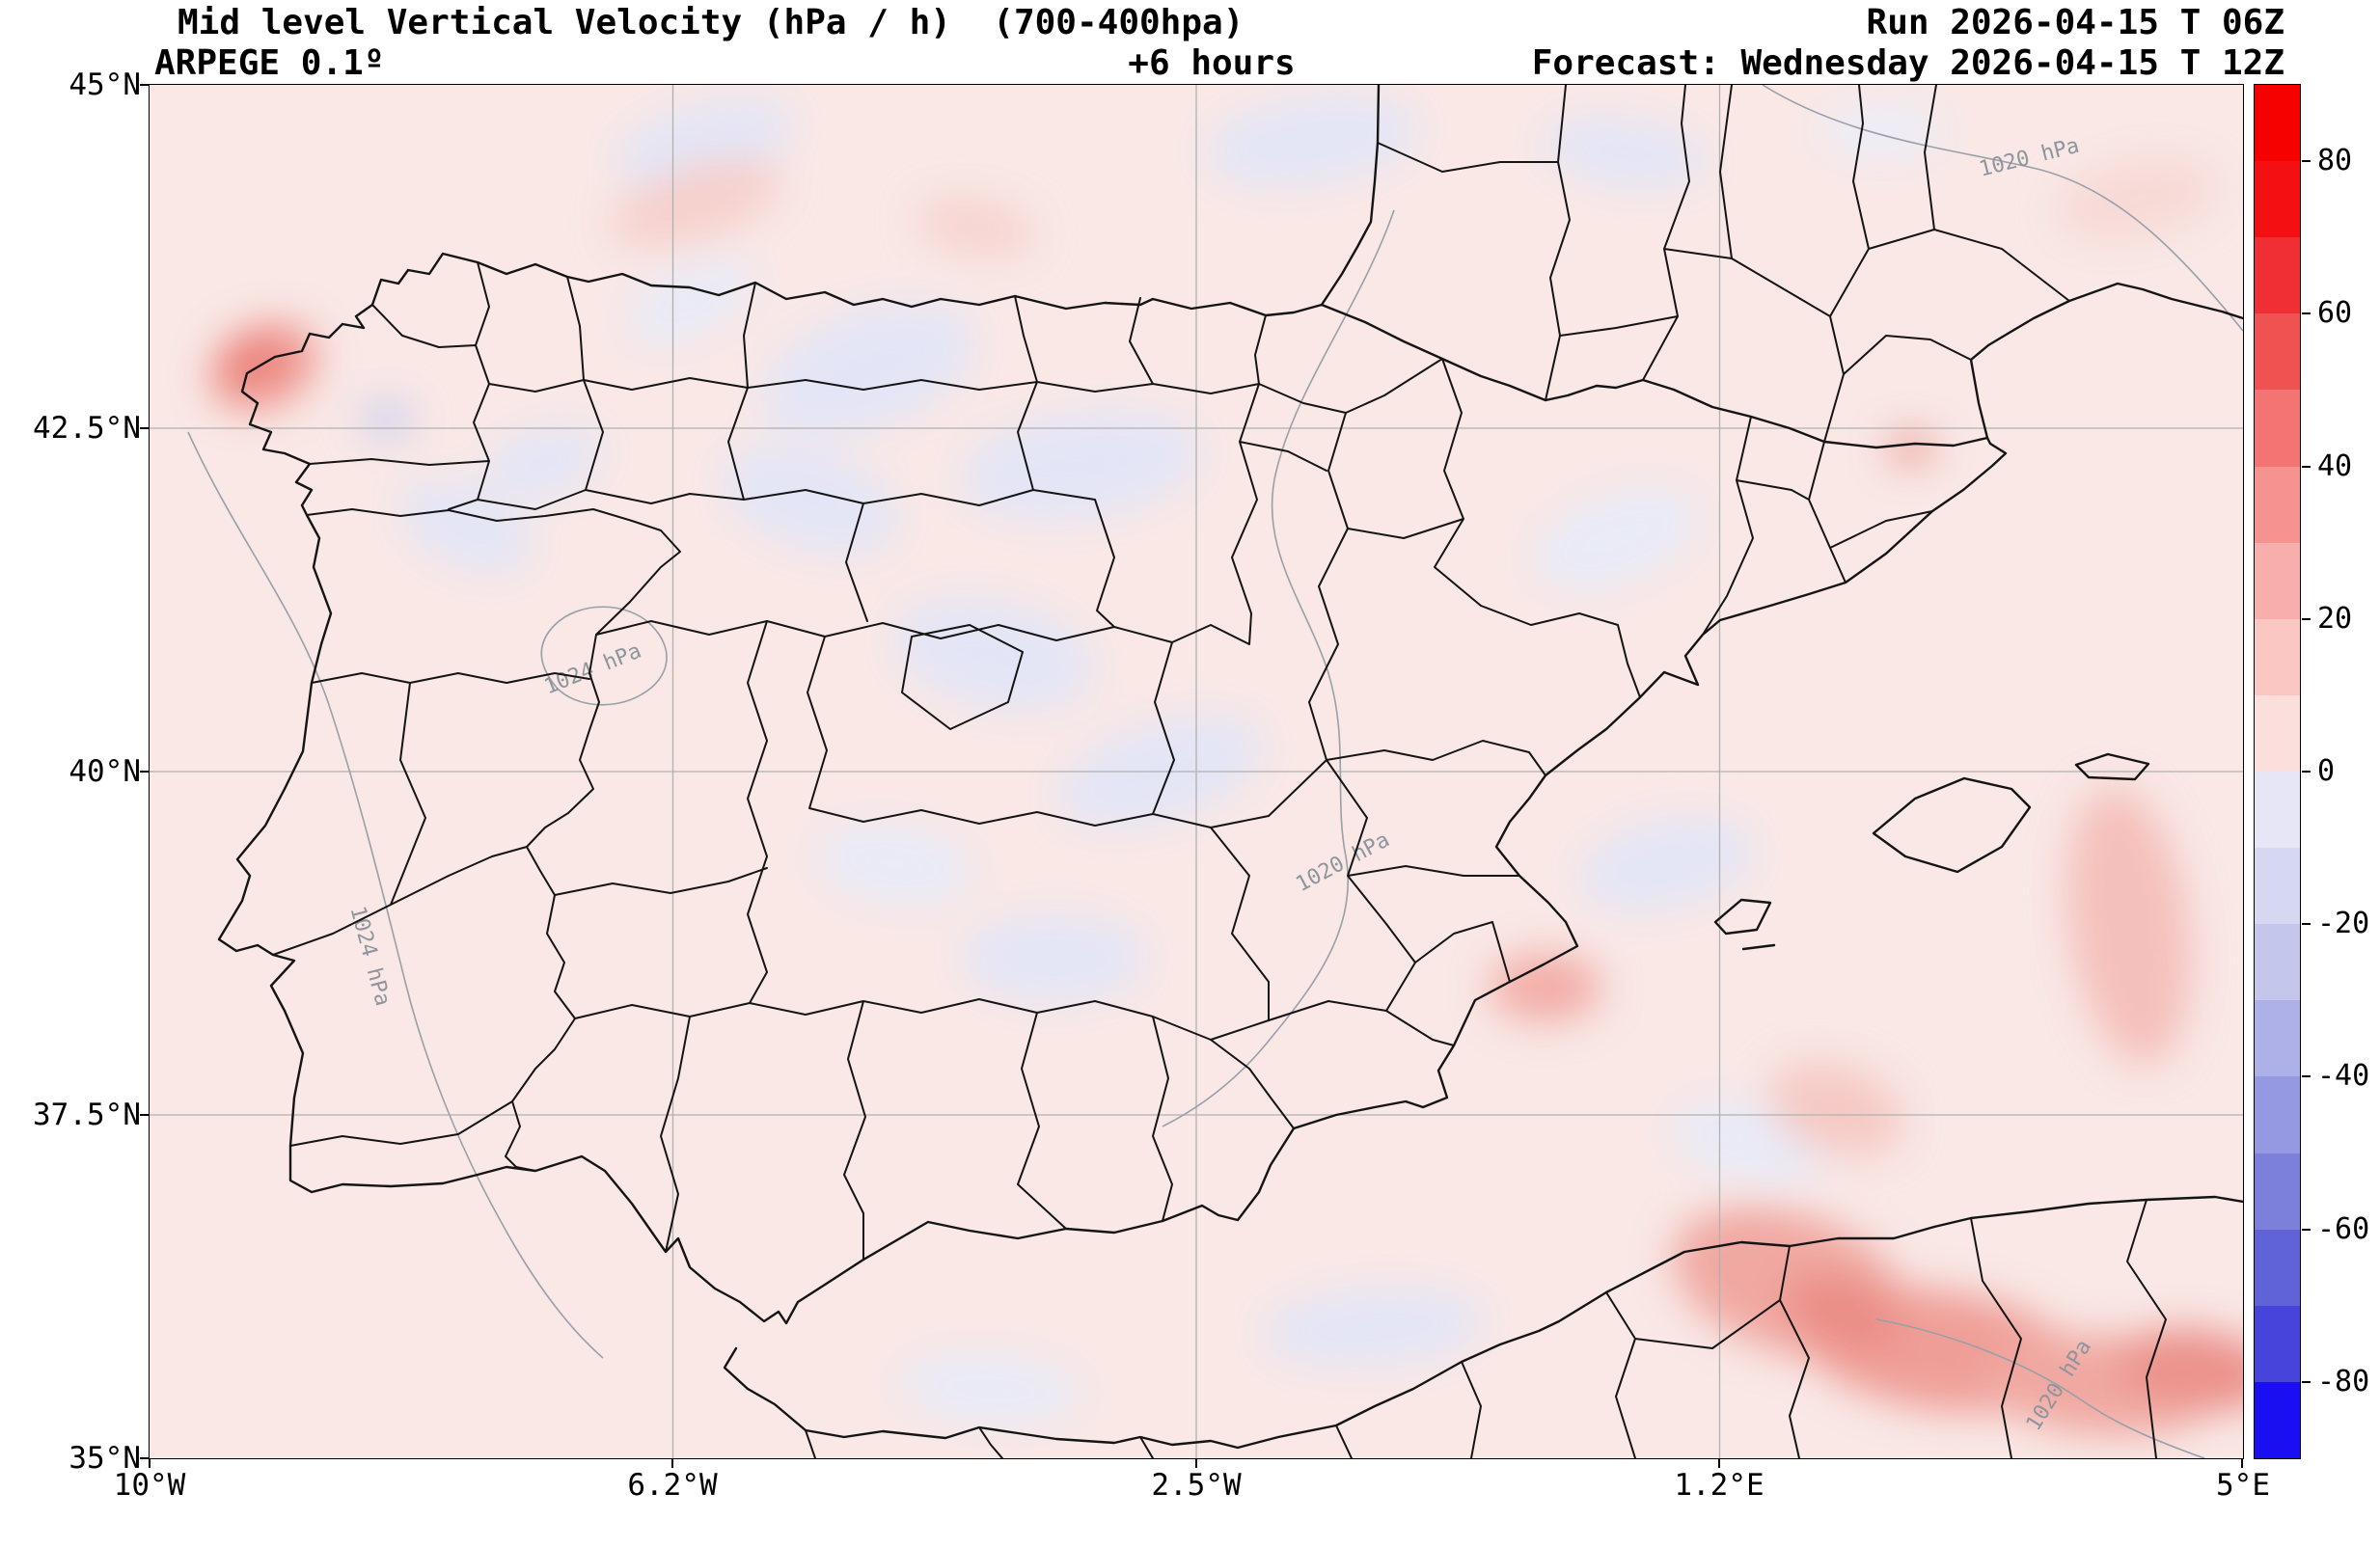 The width and height of the screenshot is (2380, 1547). Describe the element at coordinates (2335, 619) in the screenshot. I see `colorbar-tick-label: 20` at that location.